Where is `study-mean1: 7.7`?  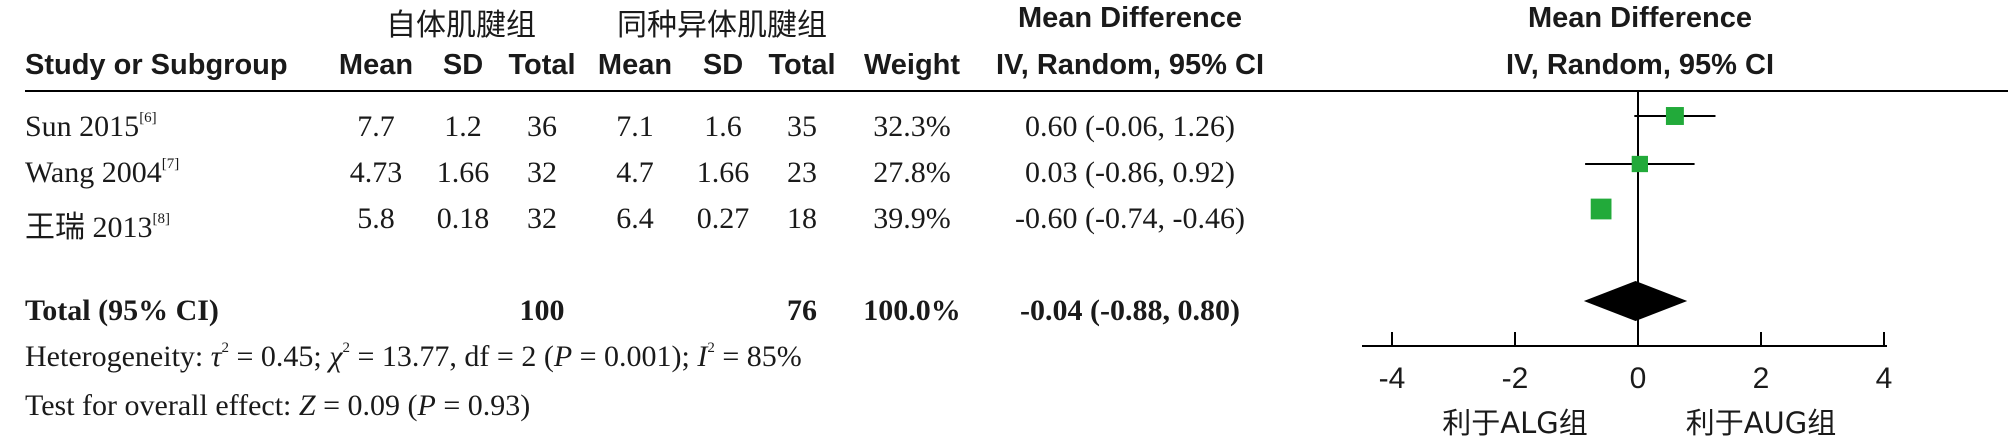
study-mean1: 7.7 is located at coordinates (376, 126).